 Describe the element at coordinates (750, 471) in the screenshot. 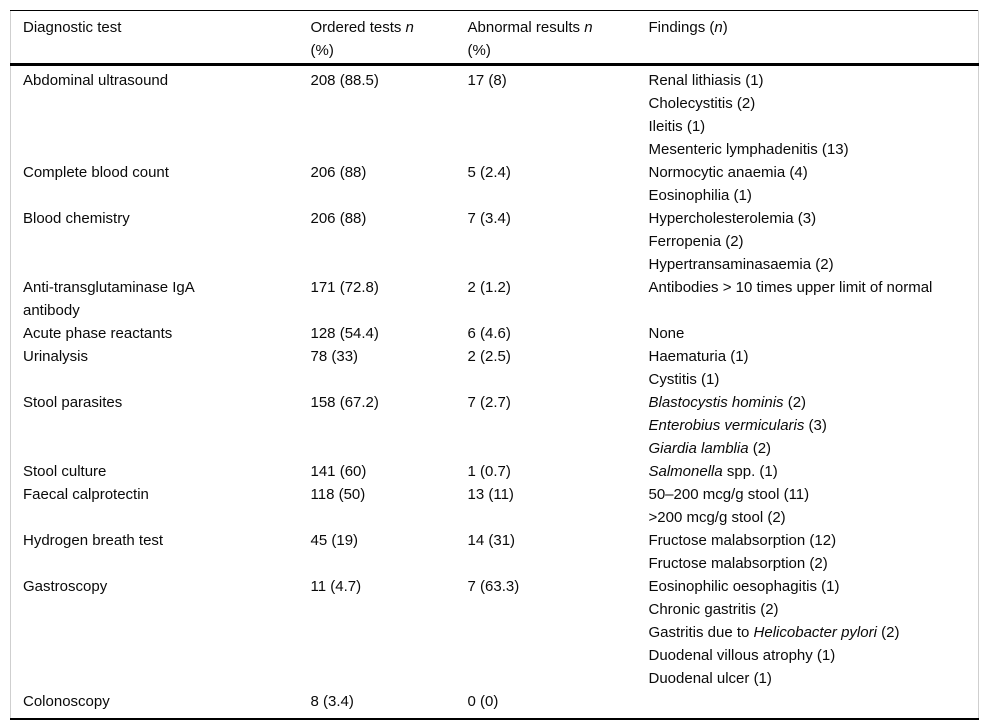

I see `text-segment: spp. (1)` at that location.